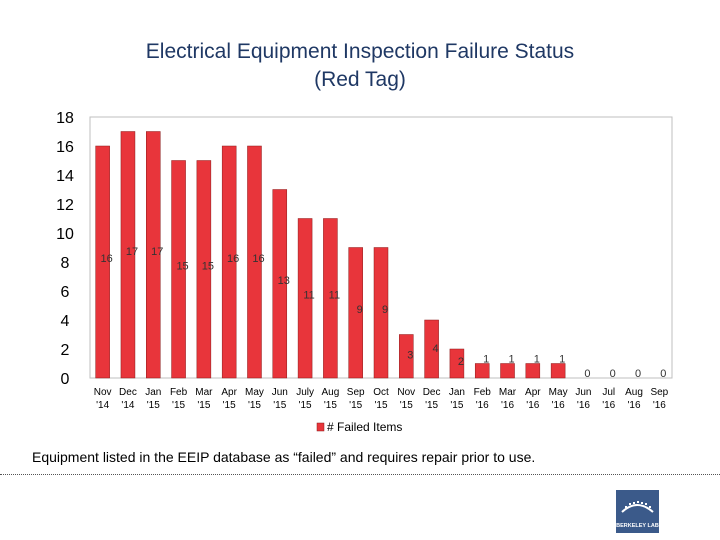 This screenshot has width=720, height=540. I want to click on footer-divider, so click(360, 474).